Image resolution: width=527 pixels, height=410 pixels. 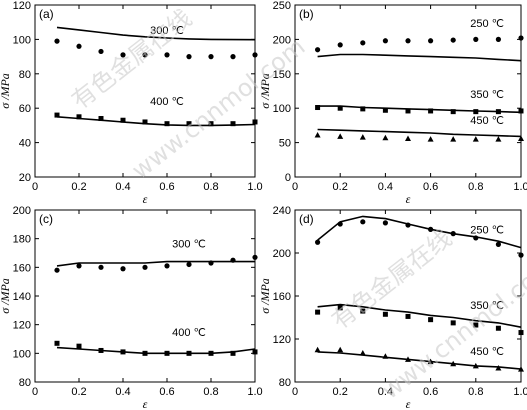 I want to click on y-tick-label: 80, so click(x=25, y=75).